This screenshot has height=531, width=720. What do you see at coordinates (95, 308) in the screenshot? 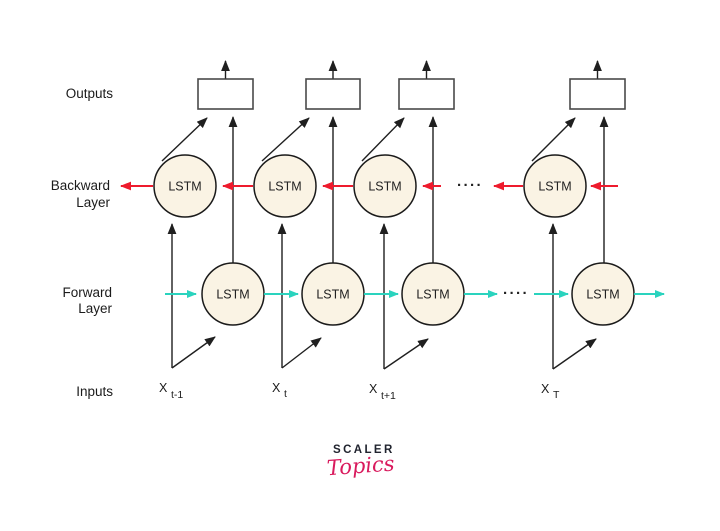
I see `forward-layer-label-line2: Layer` at bounding box center [95, 308].